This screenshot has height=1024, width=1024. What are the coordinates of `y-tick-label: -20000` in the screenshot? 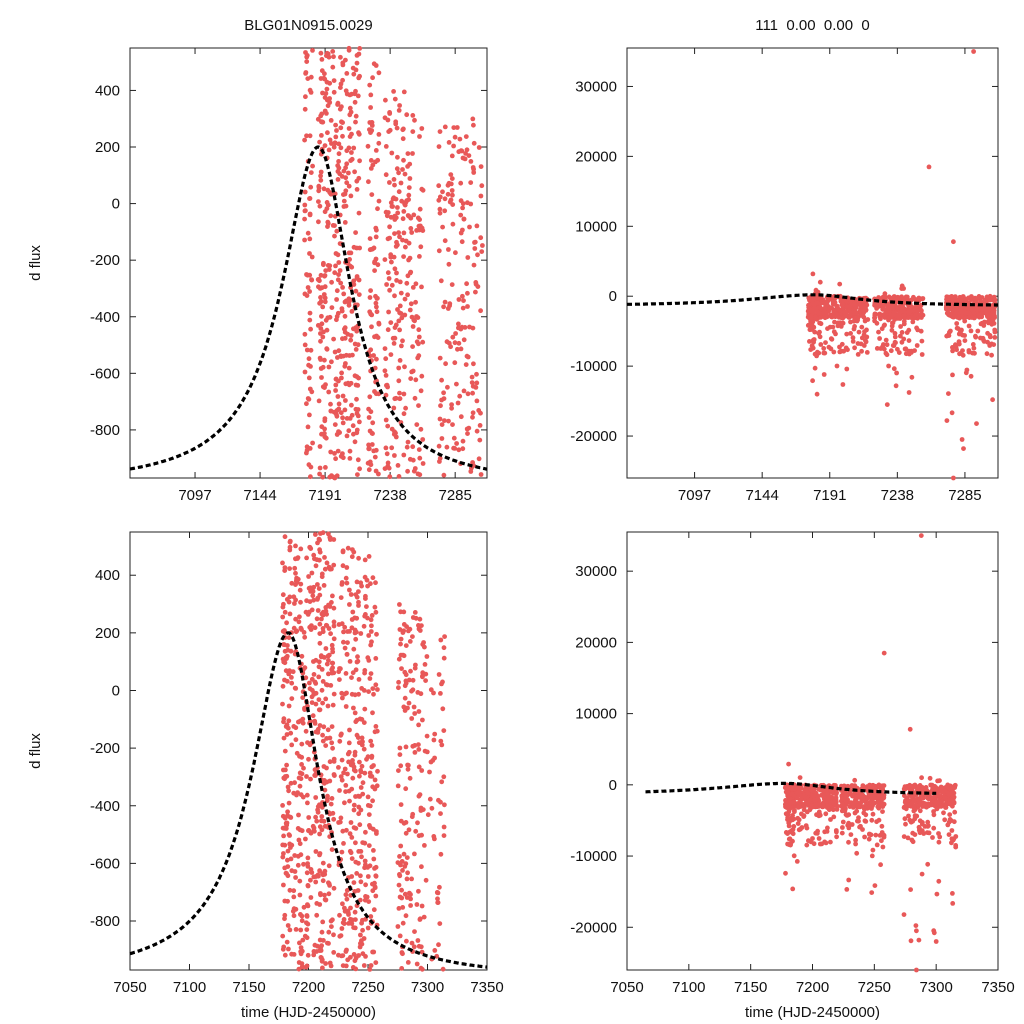 It's located at (593, 436).